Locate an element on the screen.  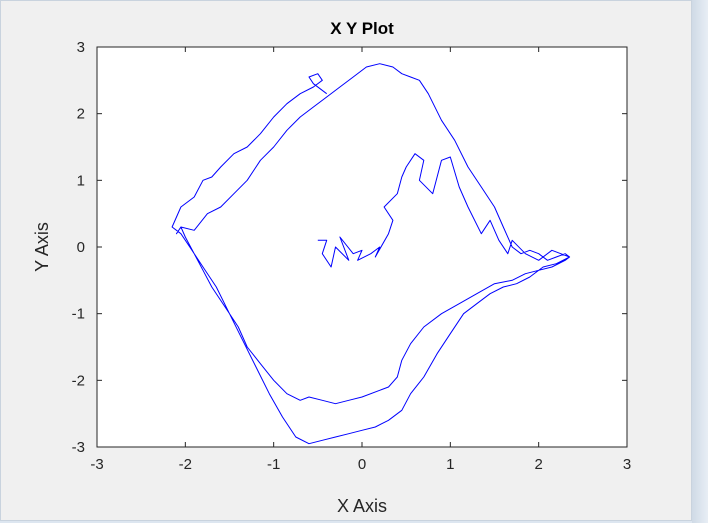
y-tick-label: 2 is located at coordinates (81, 114).